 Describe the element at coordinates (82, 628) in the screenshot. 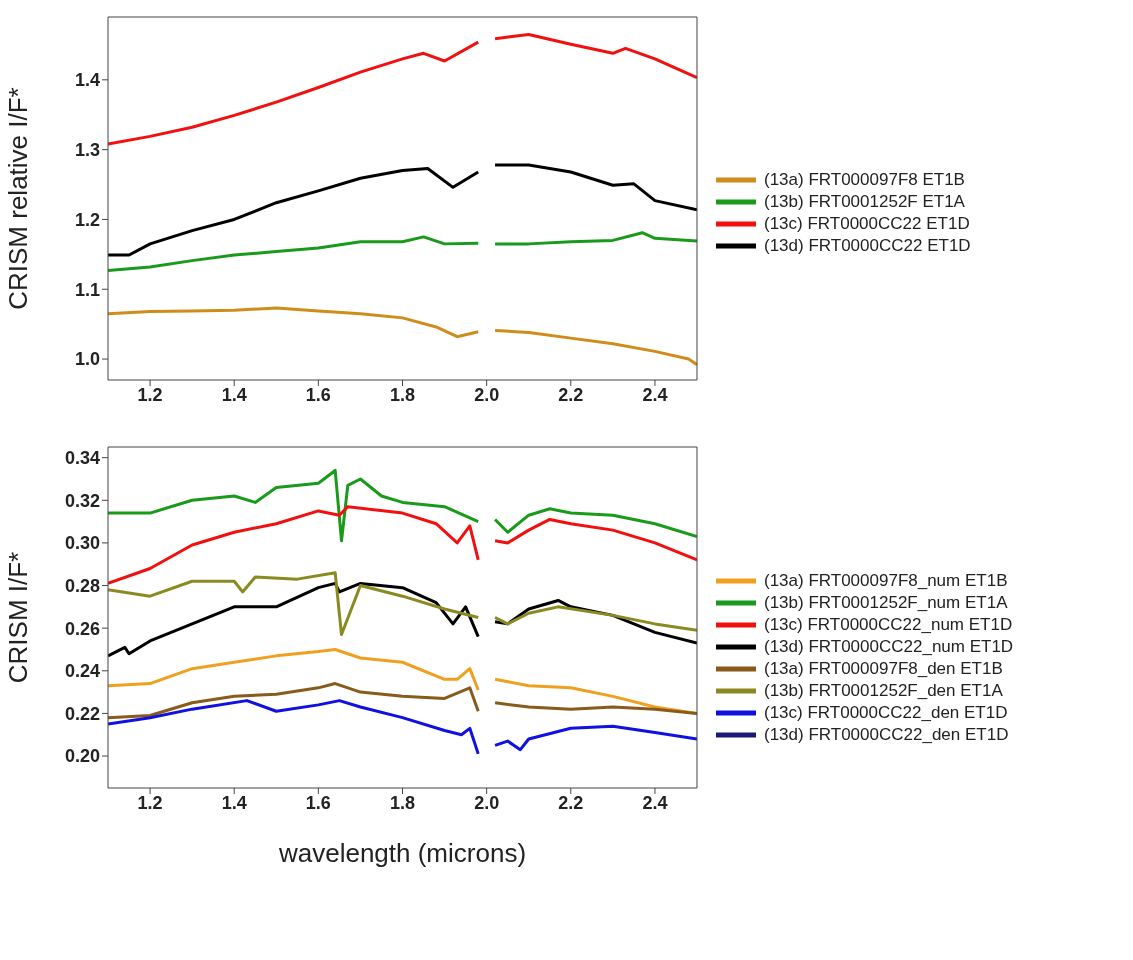

I see `y-tick-label: 0.26` at that location.